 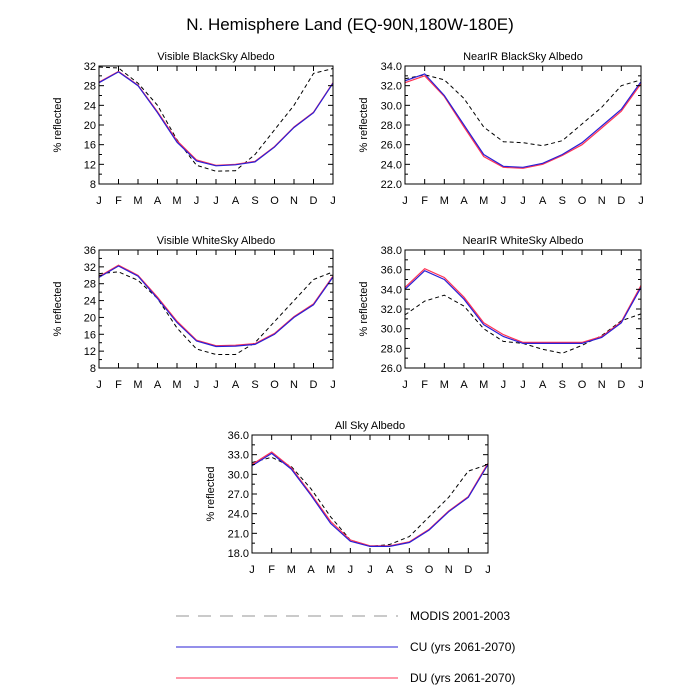 I want to click on panel-title: NearIR BlackSky Albedo, so click(x=523, y=57).